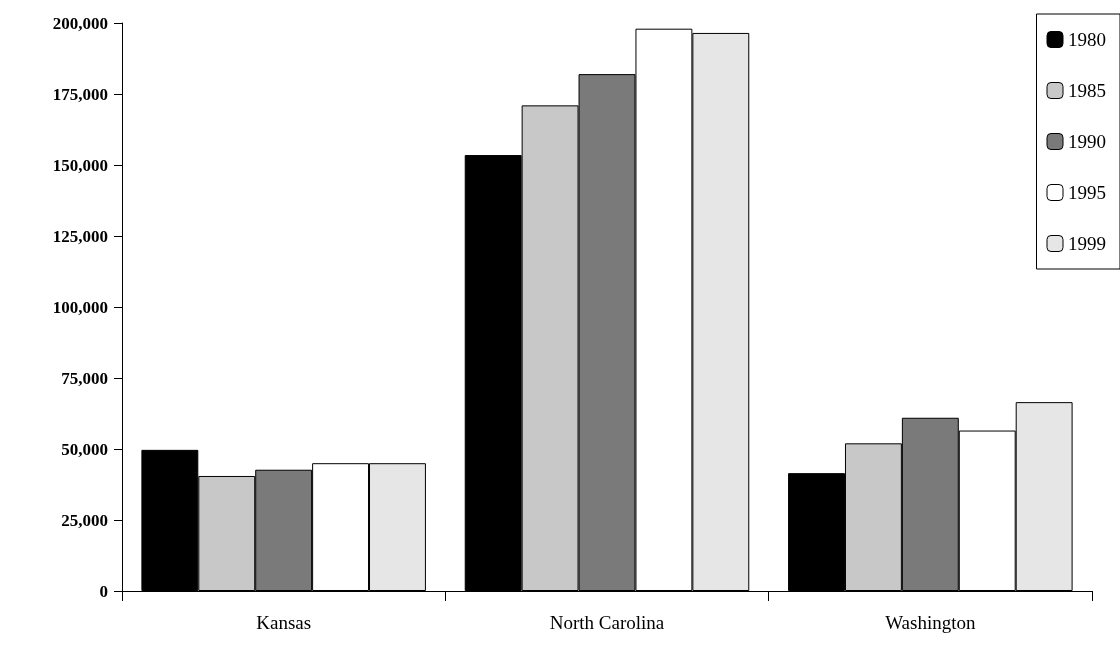 The height and width of the screenshot is (648, 1120). What do you see at coordinates (84, 378) in the screenshot?
I see `y-tick-label: 75,000` at bounding box center [84, 378].